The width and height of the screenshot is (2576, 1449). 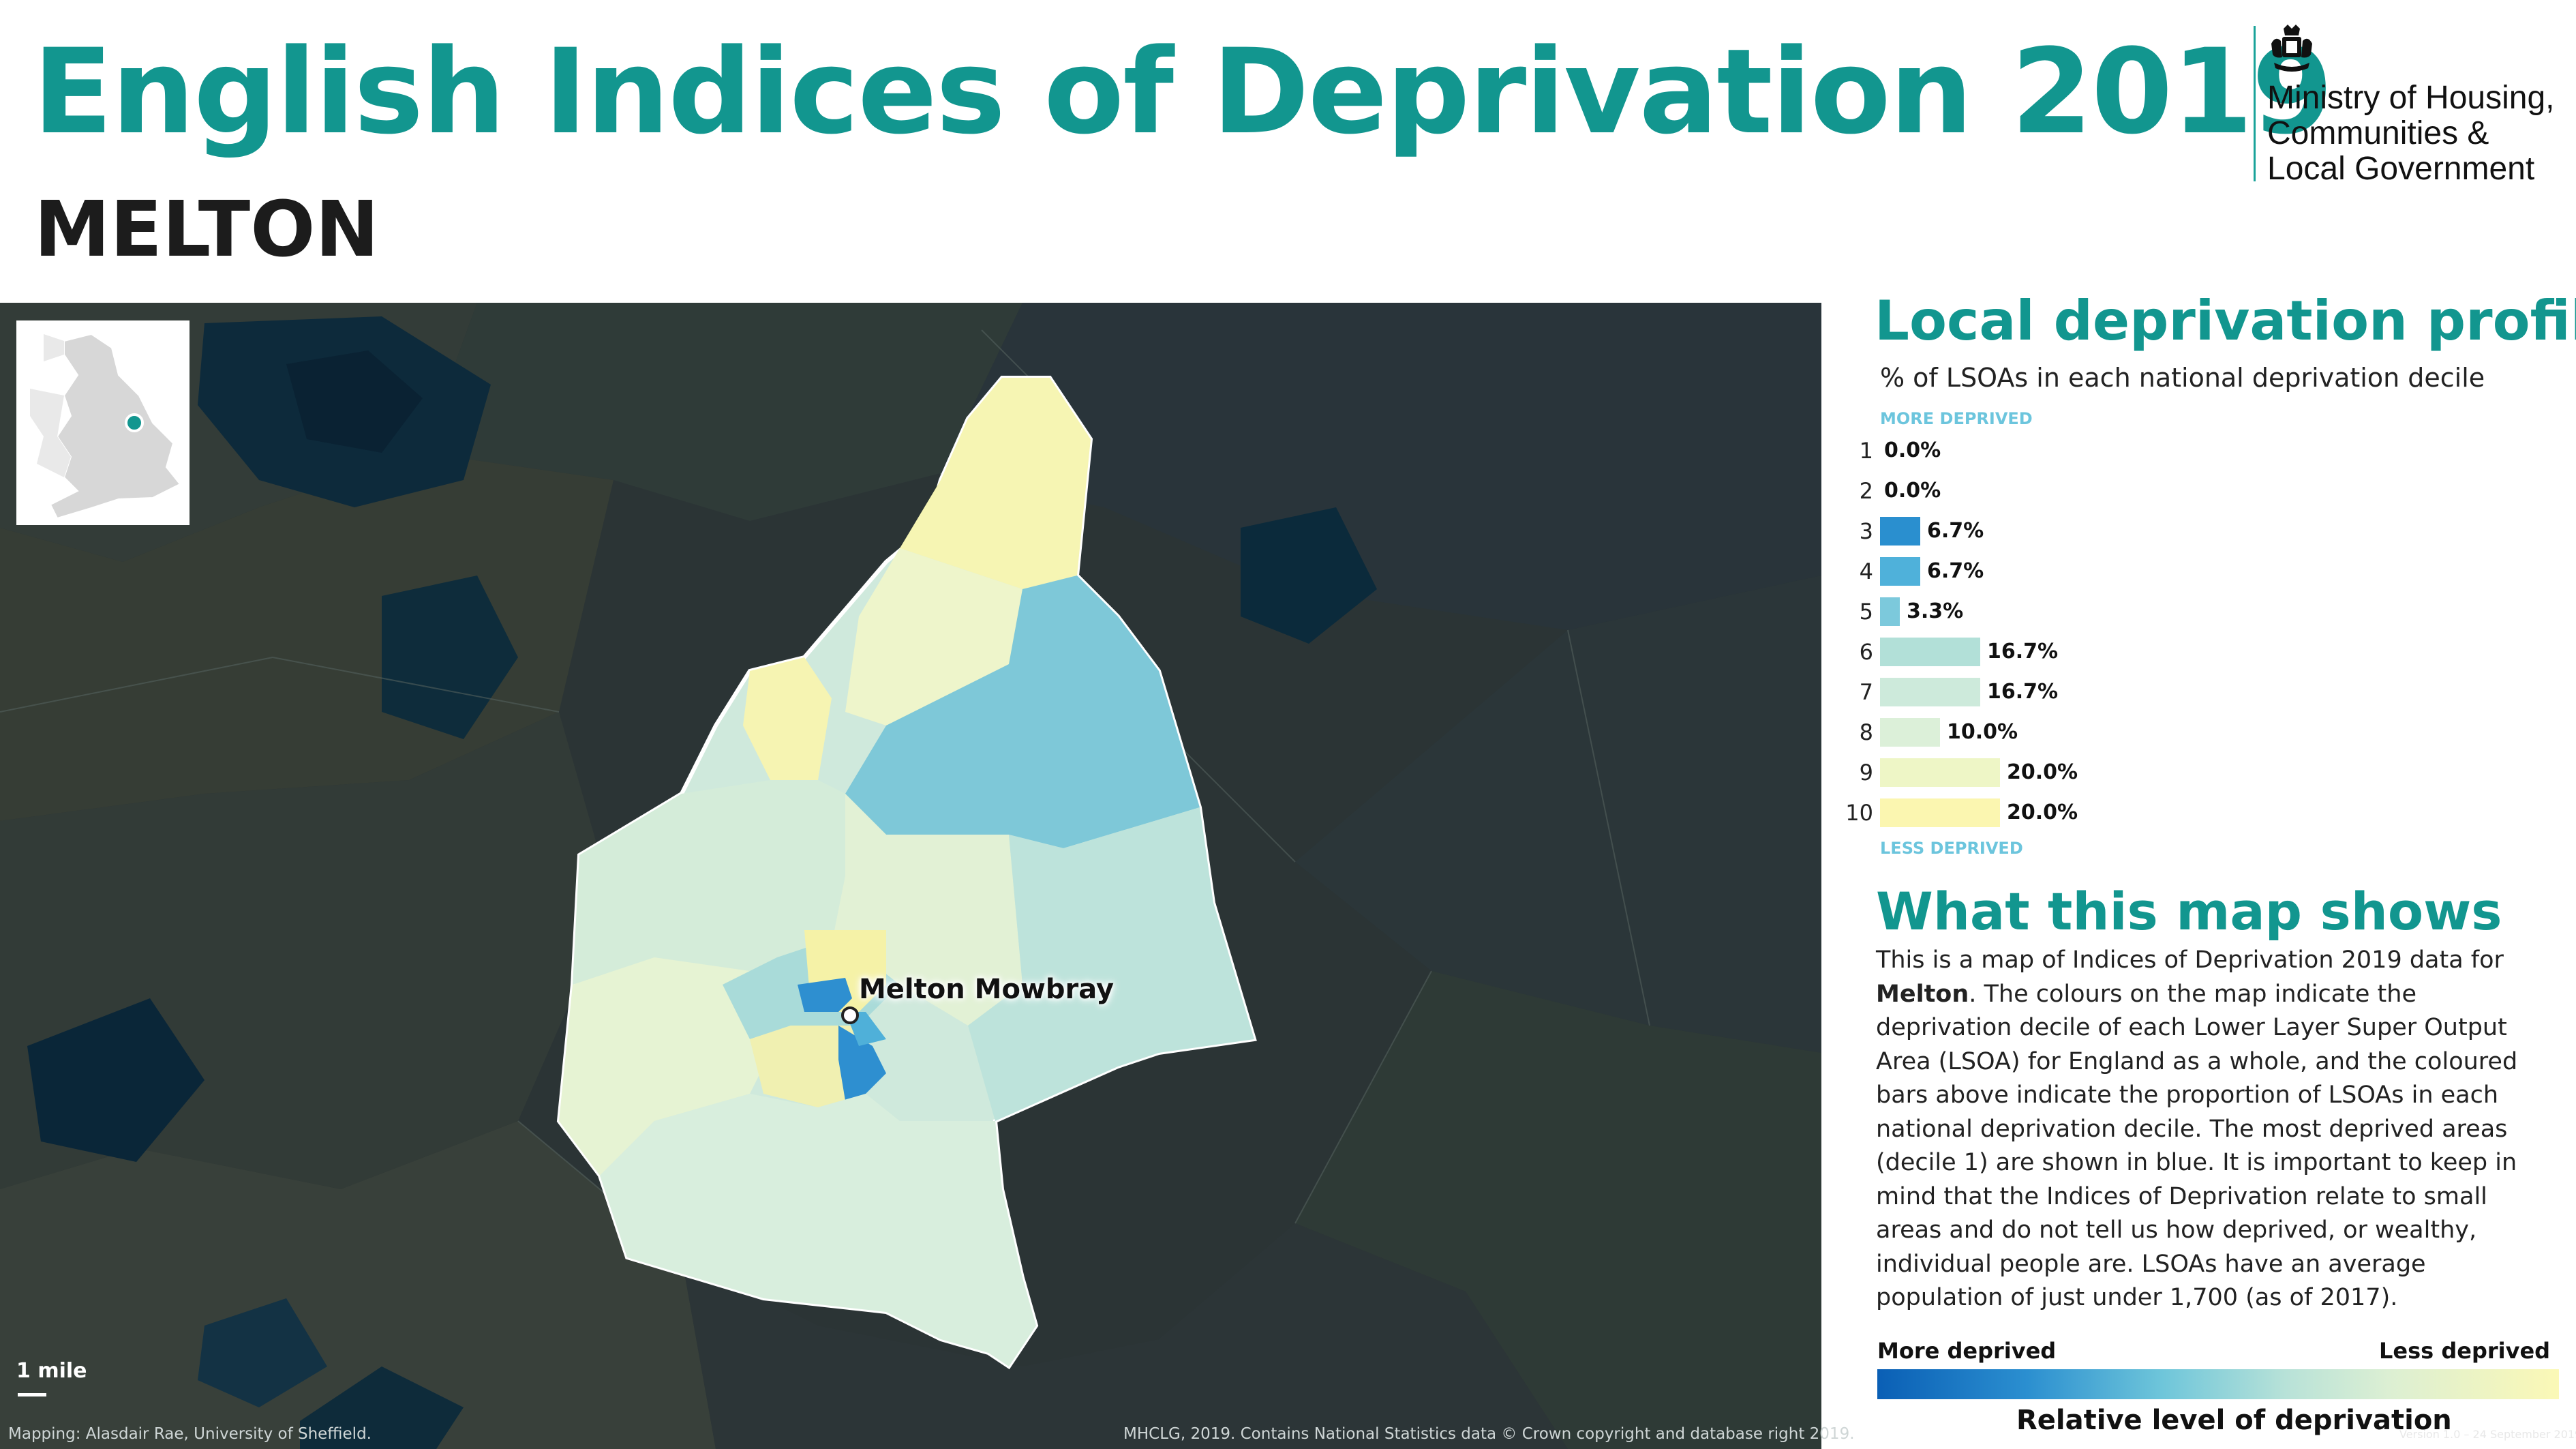 I want to click on decile-number: 2, so click(x=1866, y=491).